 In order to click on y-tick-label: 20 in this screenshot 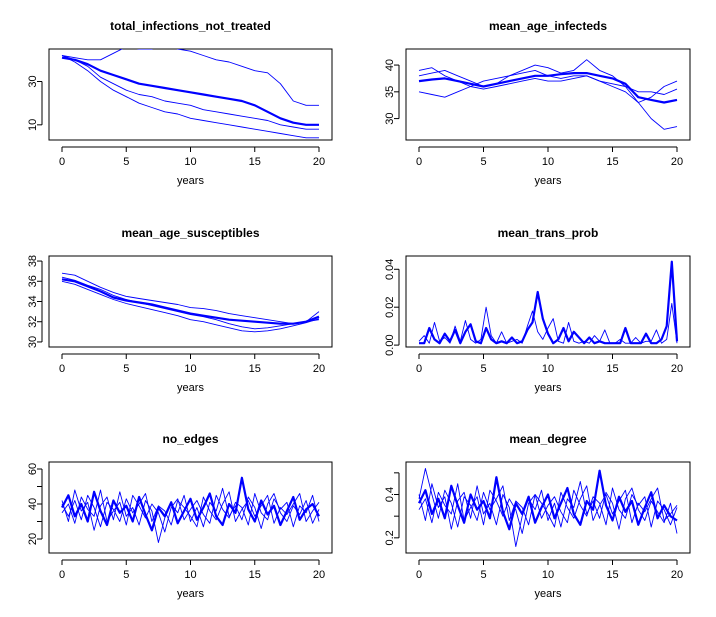, I will do `click(33, 539)`.